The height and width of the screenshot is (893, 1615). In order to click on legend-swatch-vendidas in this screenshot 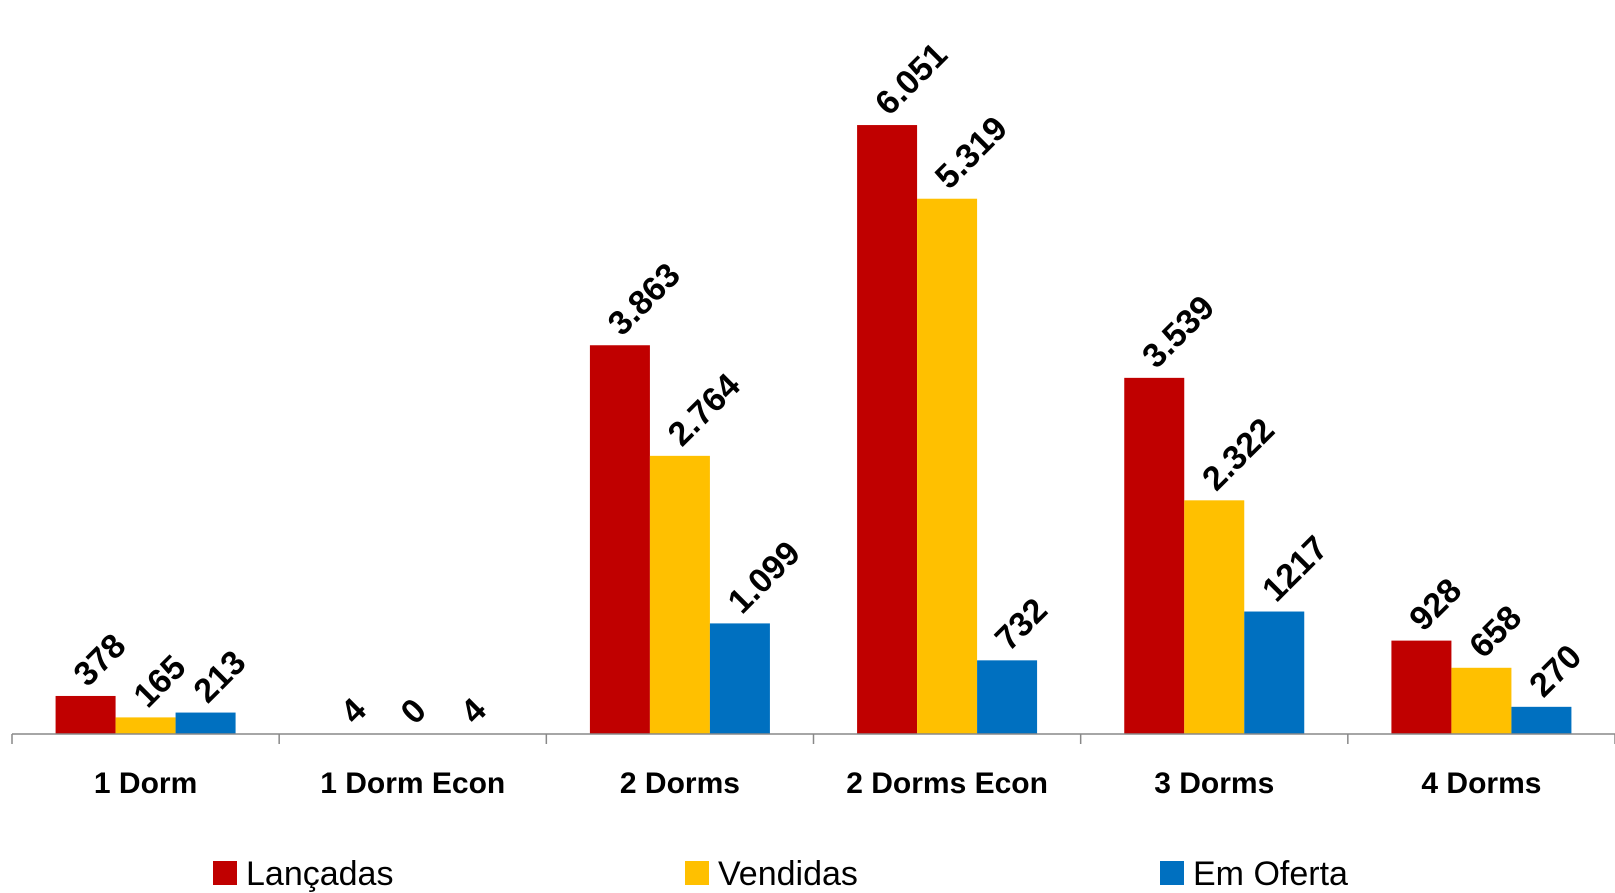, I will do `click(697, 873)`.